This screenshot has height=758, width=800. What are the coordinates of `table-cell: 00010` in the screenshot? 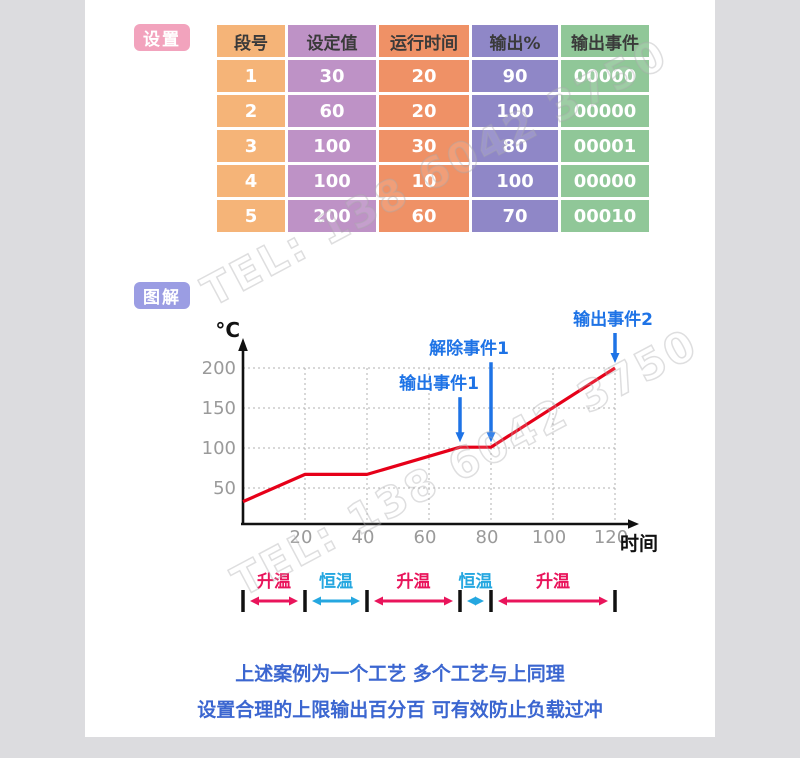 It's located at (605, 216).